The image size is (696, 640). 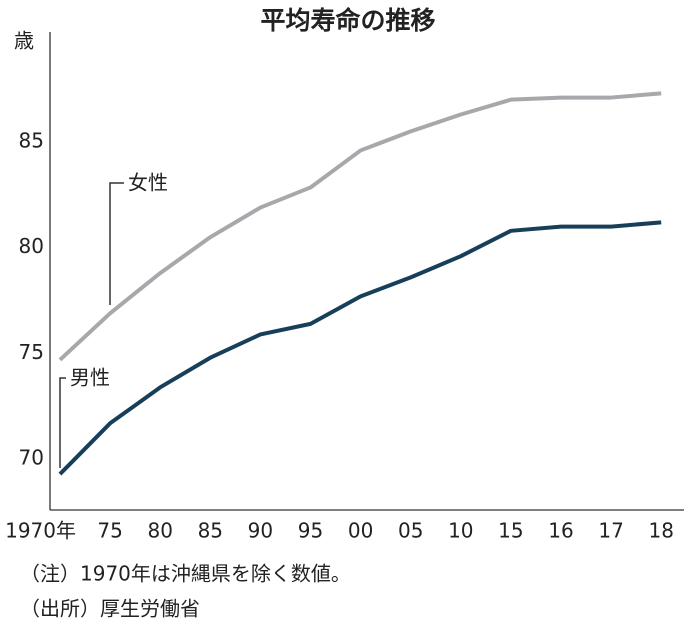 What do you see at coordinates (460, 531) in the screenshot?
I see `x-tick-label: 10` at bounding box center [460, 531].